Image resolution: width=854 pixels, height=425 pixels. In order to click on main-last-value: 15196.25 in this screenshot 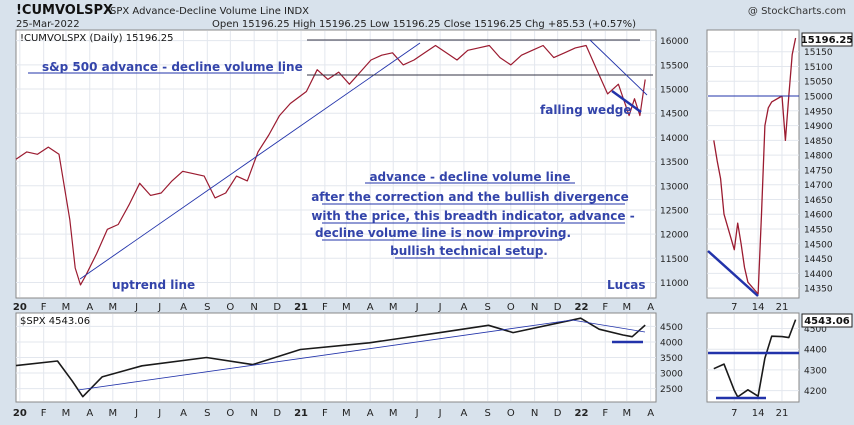, I will do `click(827, 40)`.